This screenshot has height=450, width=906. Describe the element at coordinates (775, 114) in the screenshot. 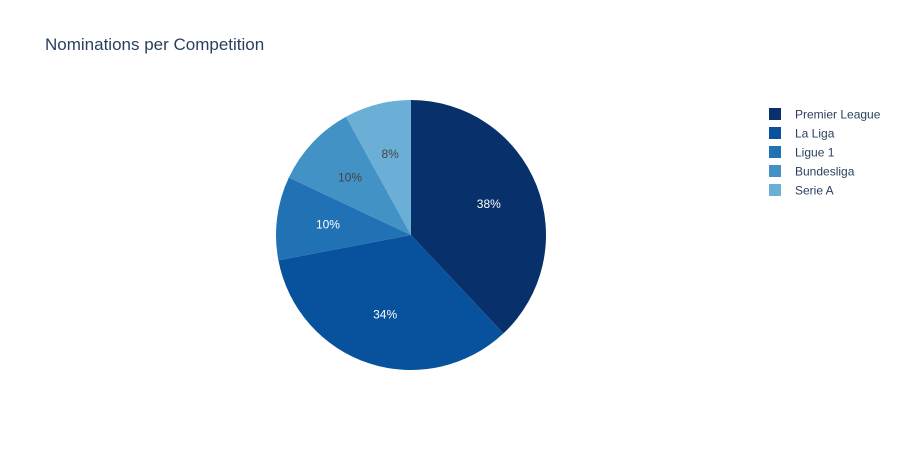

I see `legend-swatch-premier-league` at that location.